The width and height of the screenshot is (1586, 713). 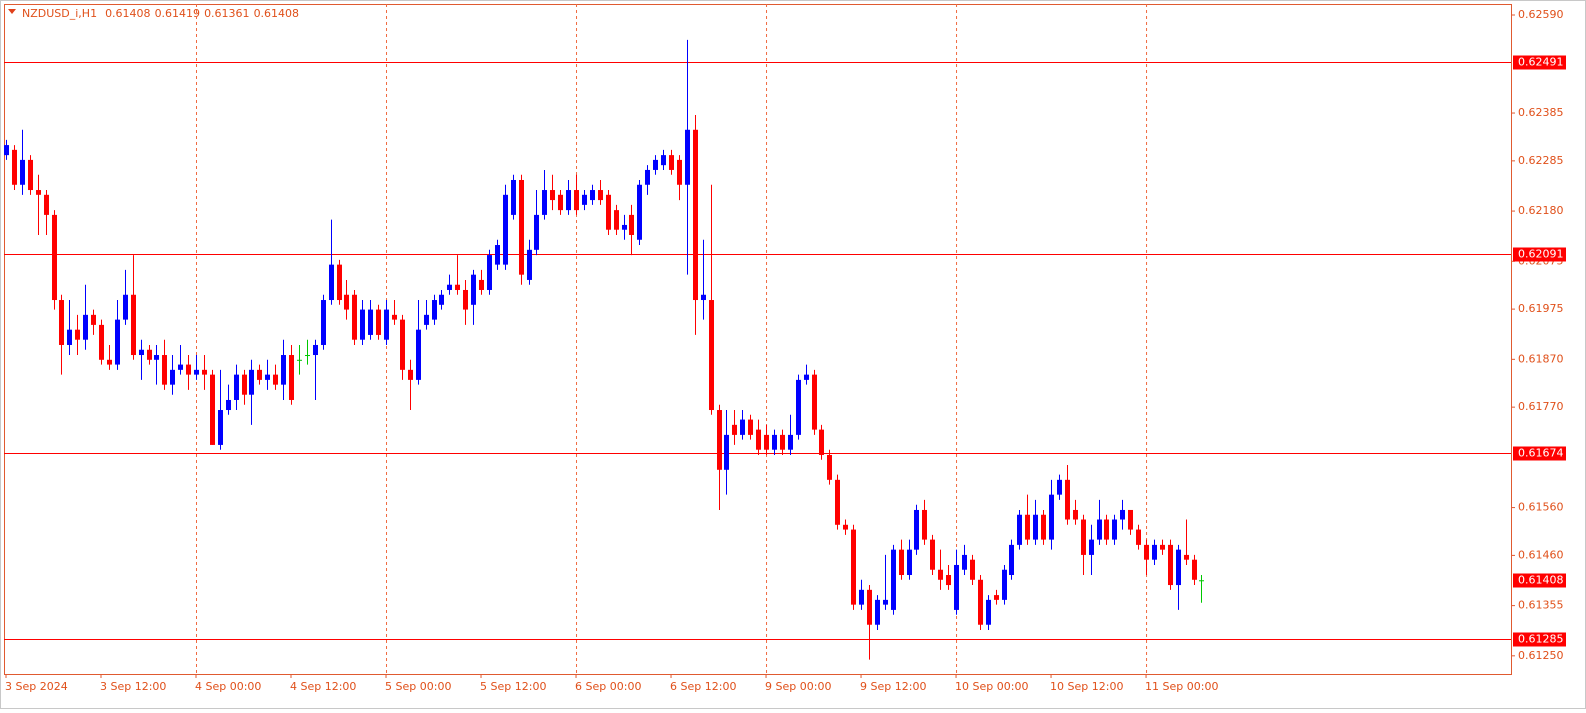 What do you see at coordinates (1541, 358) in the screenshot?
I see `y-tick-label: 0.61870` at bounding box center [1541, 358].